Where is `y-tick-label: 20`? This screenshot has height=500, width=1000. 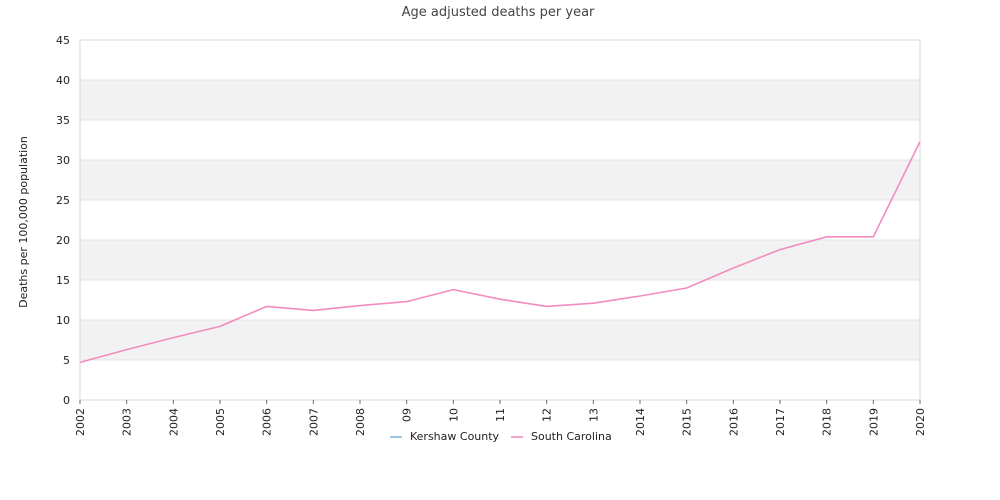
y-tick-label: 20 is located at coordinates (63, 240).